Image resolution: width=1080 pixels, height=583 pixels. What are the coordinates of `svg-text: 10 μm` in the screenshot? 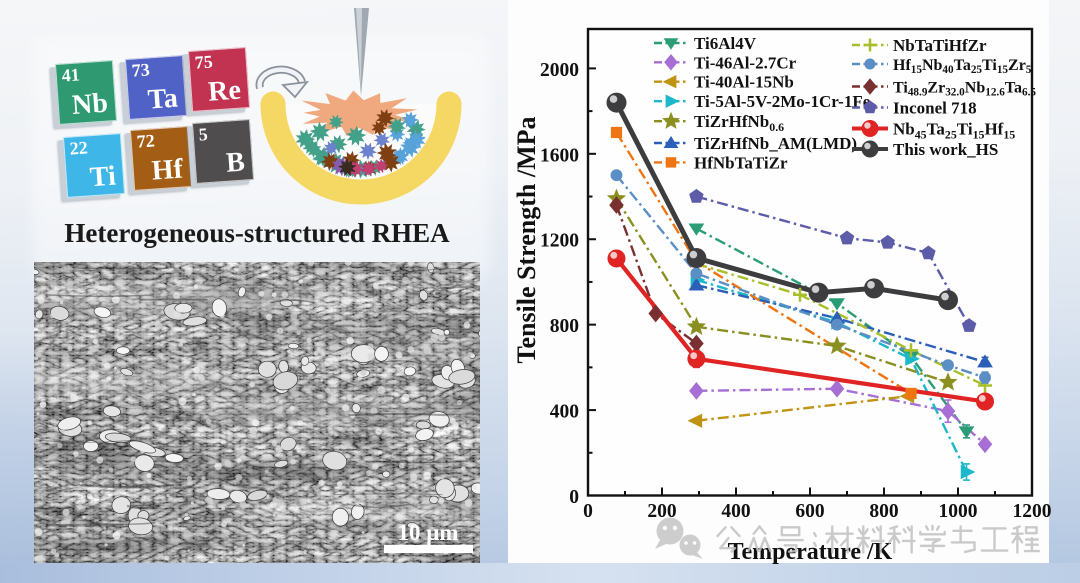 It's located at (428, 532).